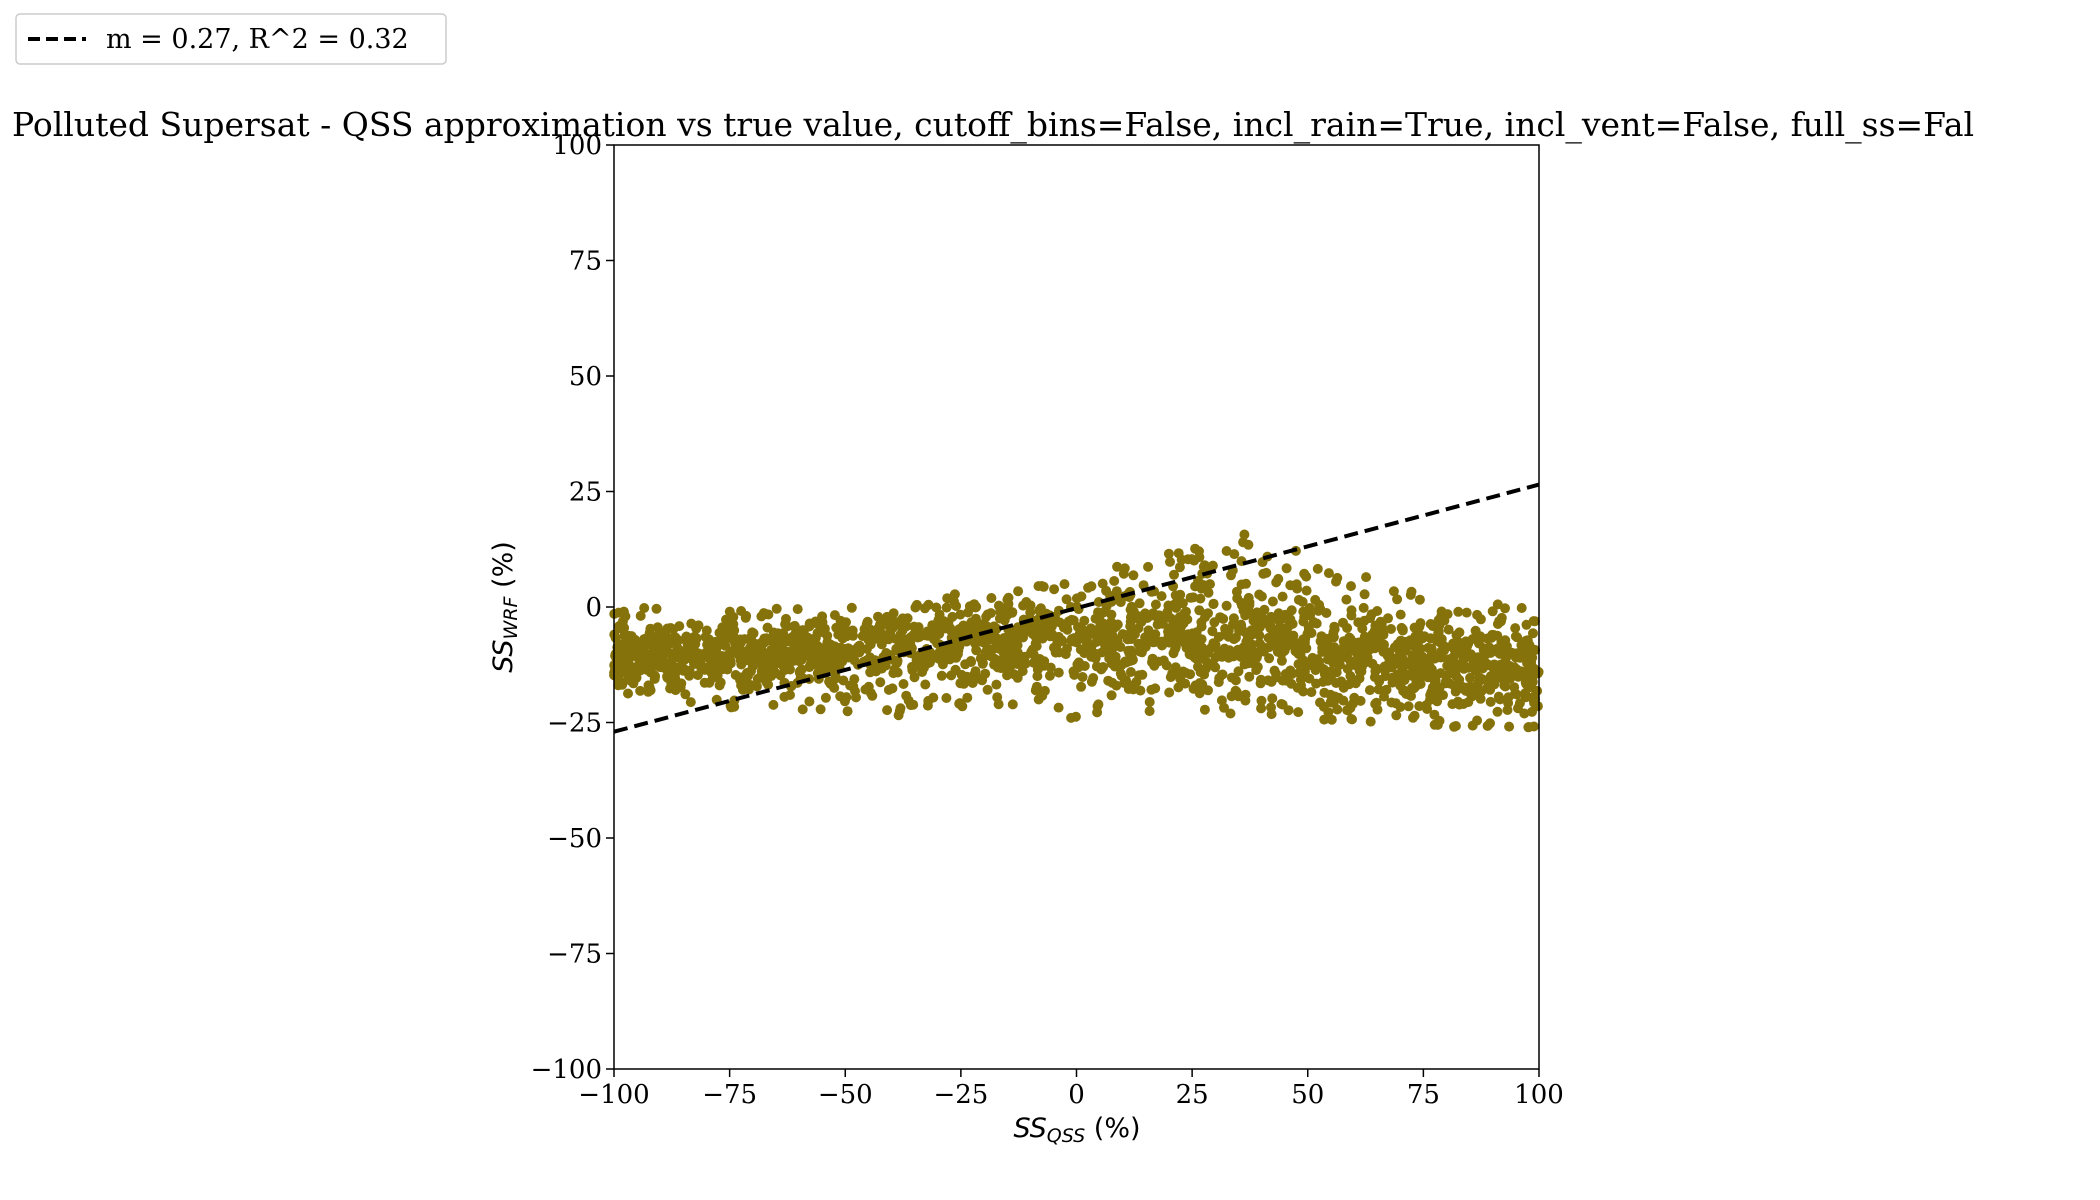  I want to click on legend-box, so click(231, 39).